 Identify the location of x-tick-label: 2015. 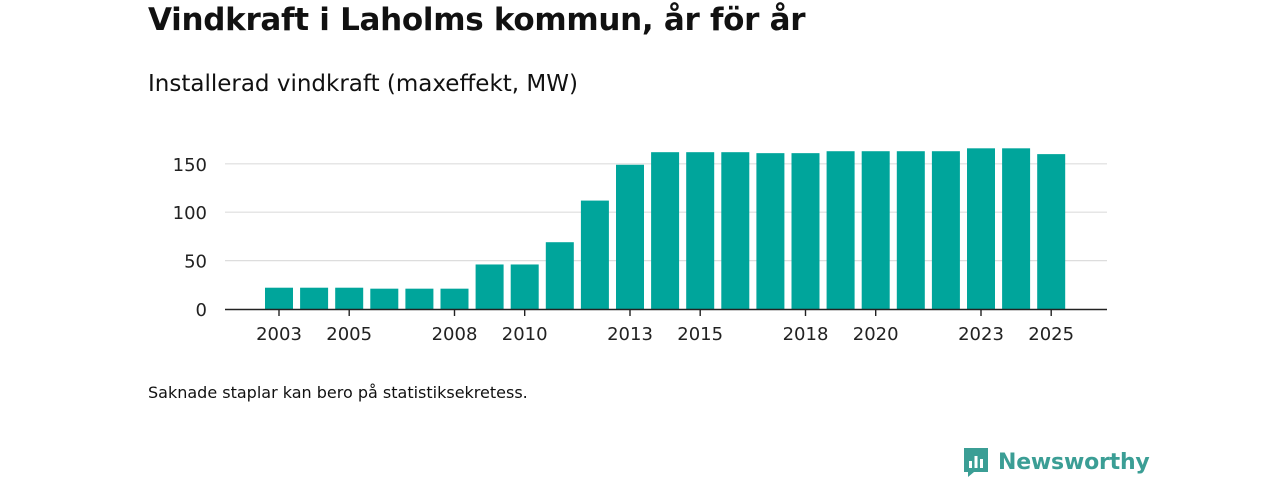
(700, 334).